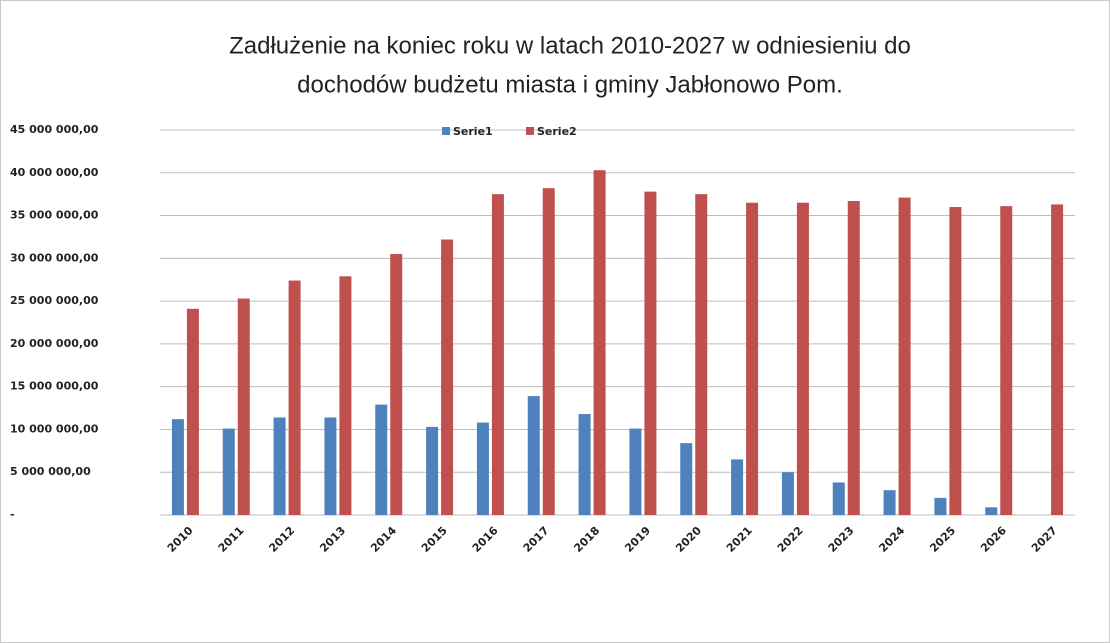 This screenshot has height=643, width=1110. What do you see at coordinates (54, 300) in the screenshot?
I see `y-tick-label: 25 000 000,00` at bounding box center [54, 300].